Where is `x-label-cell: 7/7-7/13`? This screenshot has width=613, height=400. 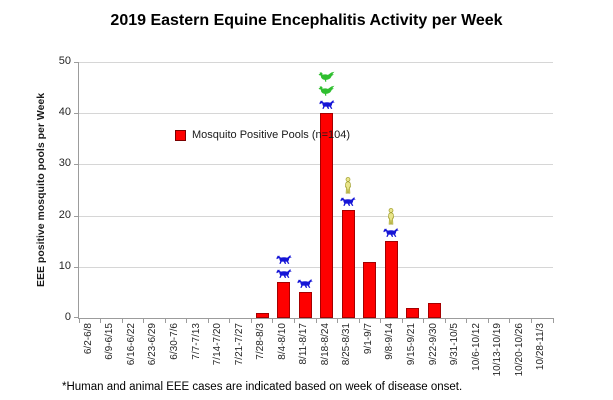
x-label-cell: 7/7-7/13 is located at coordinates (197, 352).